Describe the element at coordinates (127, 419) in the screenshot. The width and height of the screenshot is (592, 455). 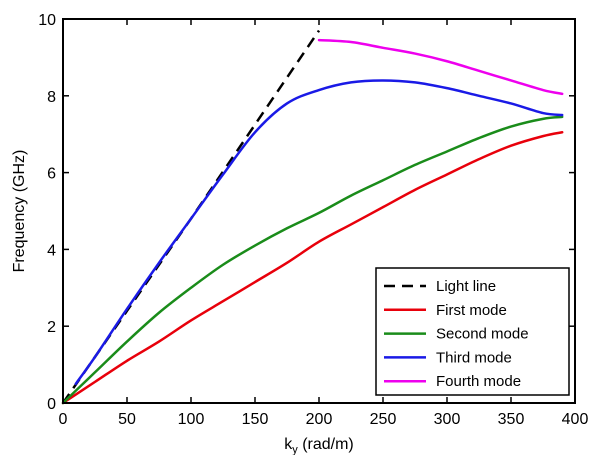
I see `x-tick-label: 50` at that location.